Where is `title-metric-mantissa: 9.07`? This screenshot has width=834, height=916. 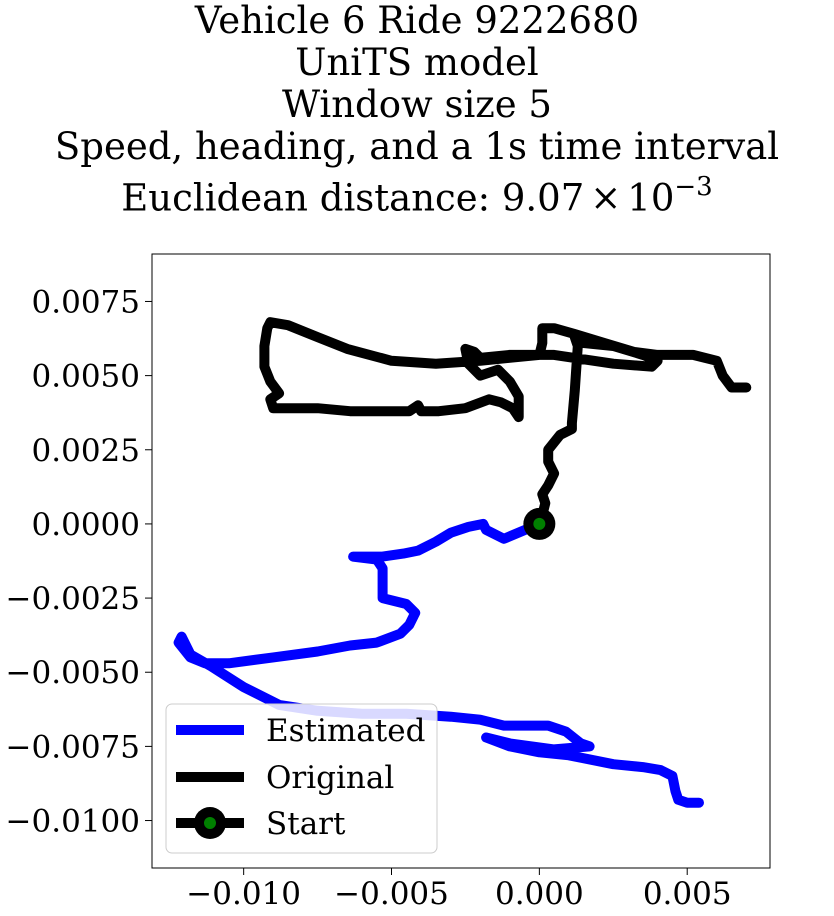
title-metric-mantissa: 9.07 is located at coordinates (543, 198).